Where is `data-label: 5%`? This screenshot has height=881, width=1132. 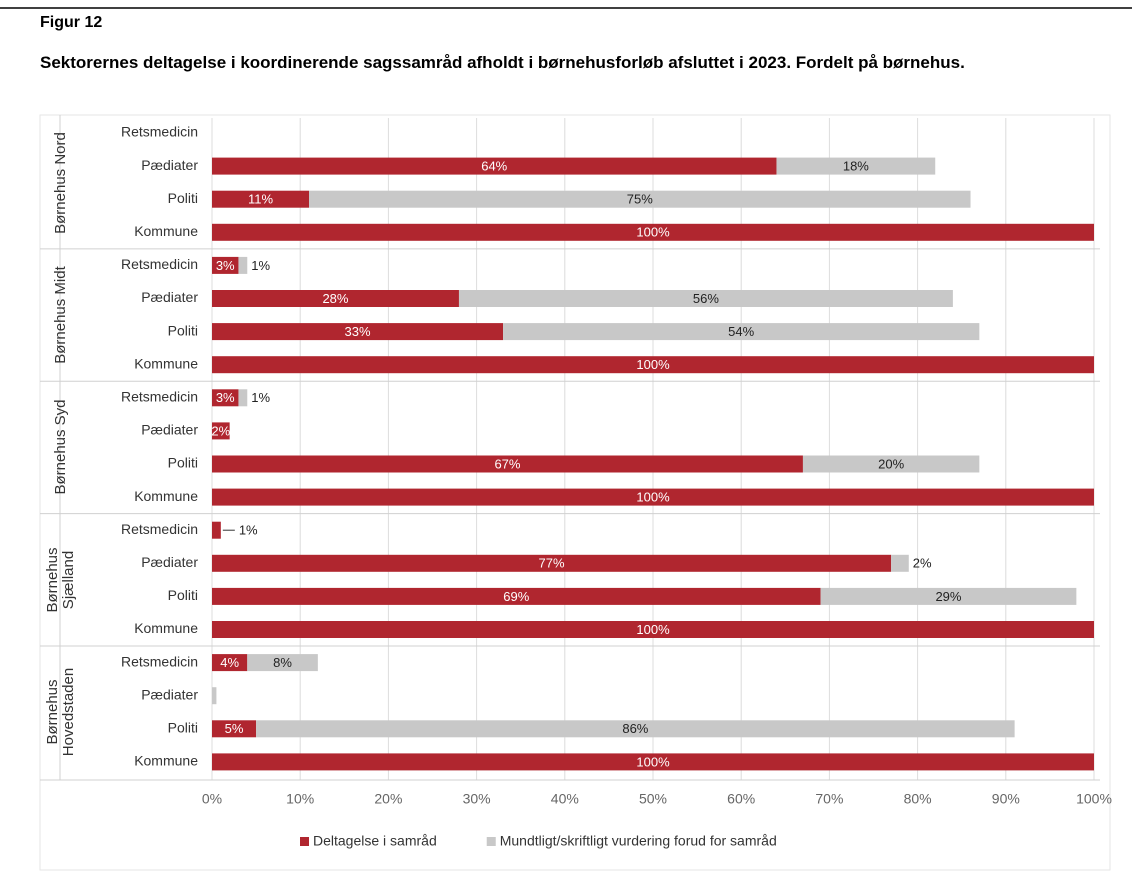
data-label: 5% is located at coordinates (234, 728).